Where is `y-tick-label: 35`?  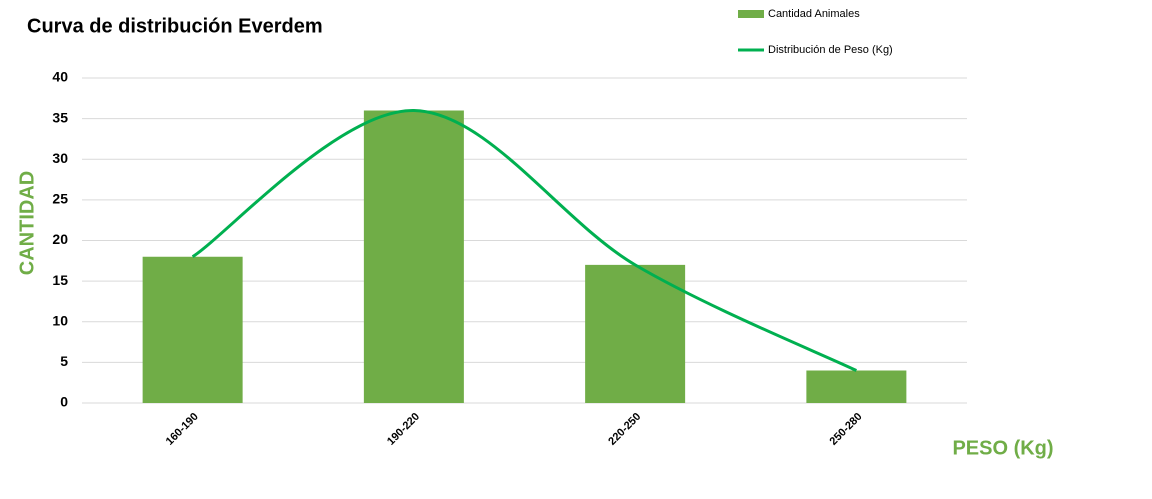
y-tick-label: 35 is located at coordinates (60, 117).